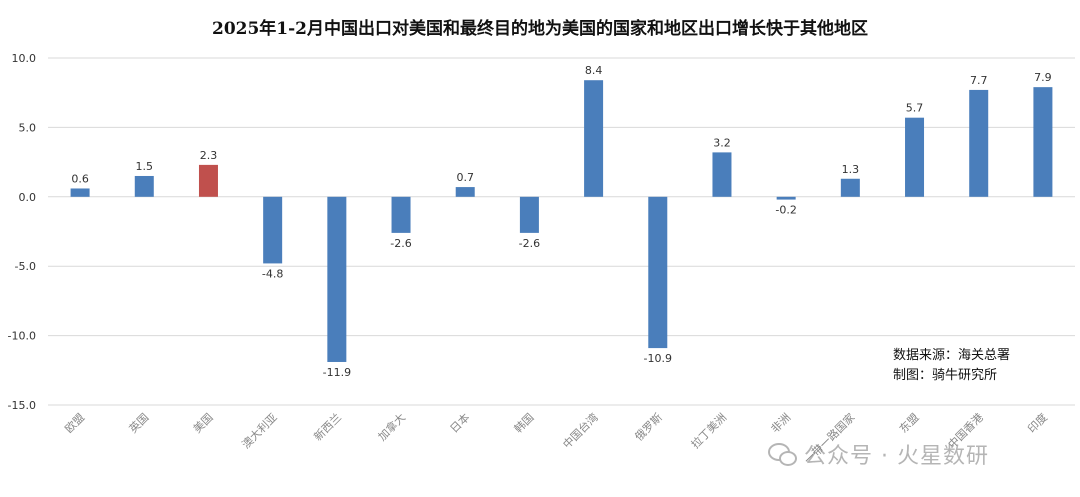 The height and width of the screenshot is (497, 1080). Describe the element at coordinates (658, 358) in the screenshot. I see `data-label: -10.9` at that location.